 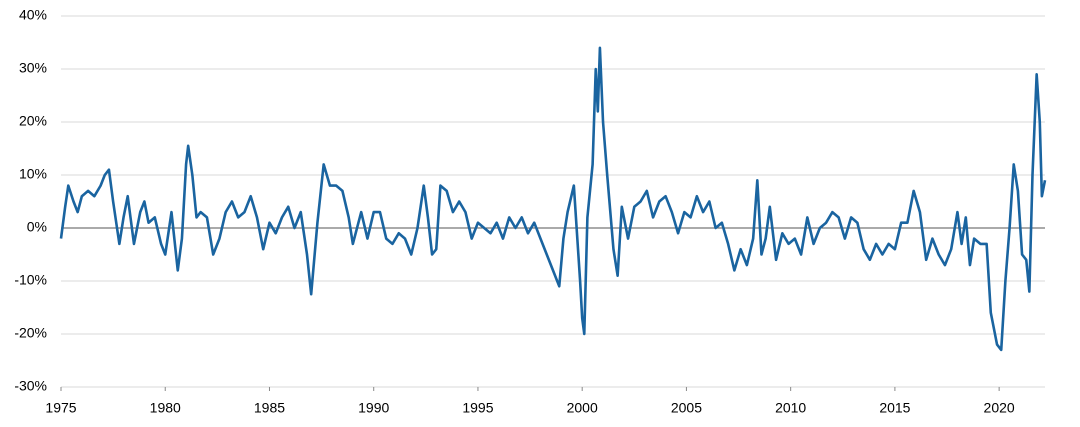 What do you see at coordinates (33, 174) in the screenshot?
I see `y-tick-label: 10%` at bounding box center [33, 174].